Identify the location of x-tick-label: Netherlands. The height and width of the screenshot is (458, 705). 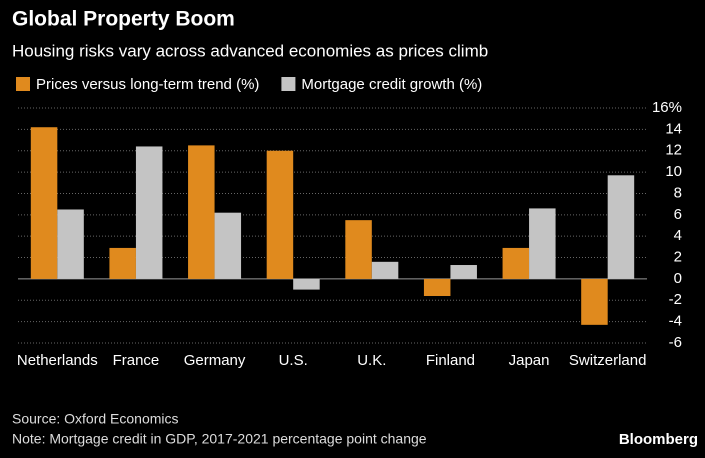
(57, 360).